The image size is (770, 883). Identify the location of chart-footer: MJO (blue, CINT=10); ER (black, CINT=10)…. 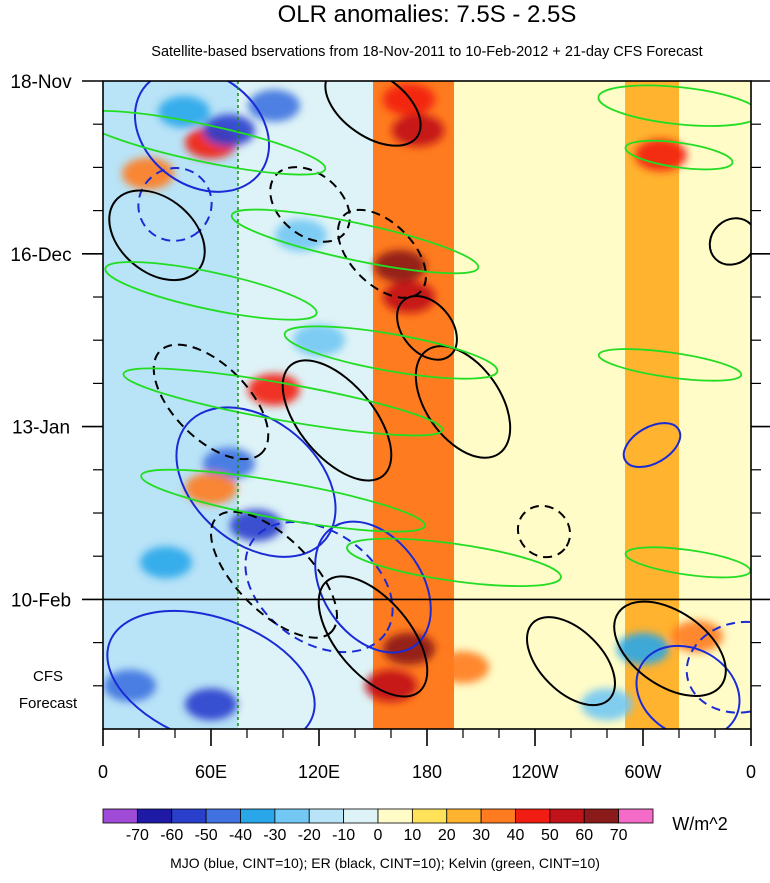
(385, 863).